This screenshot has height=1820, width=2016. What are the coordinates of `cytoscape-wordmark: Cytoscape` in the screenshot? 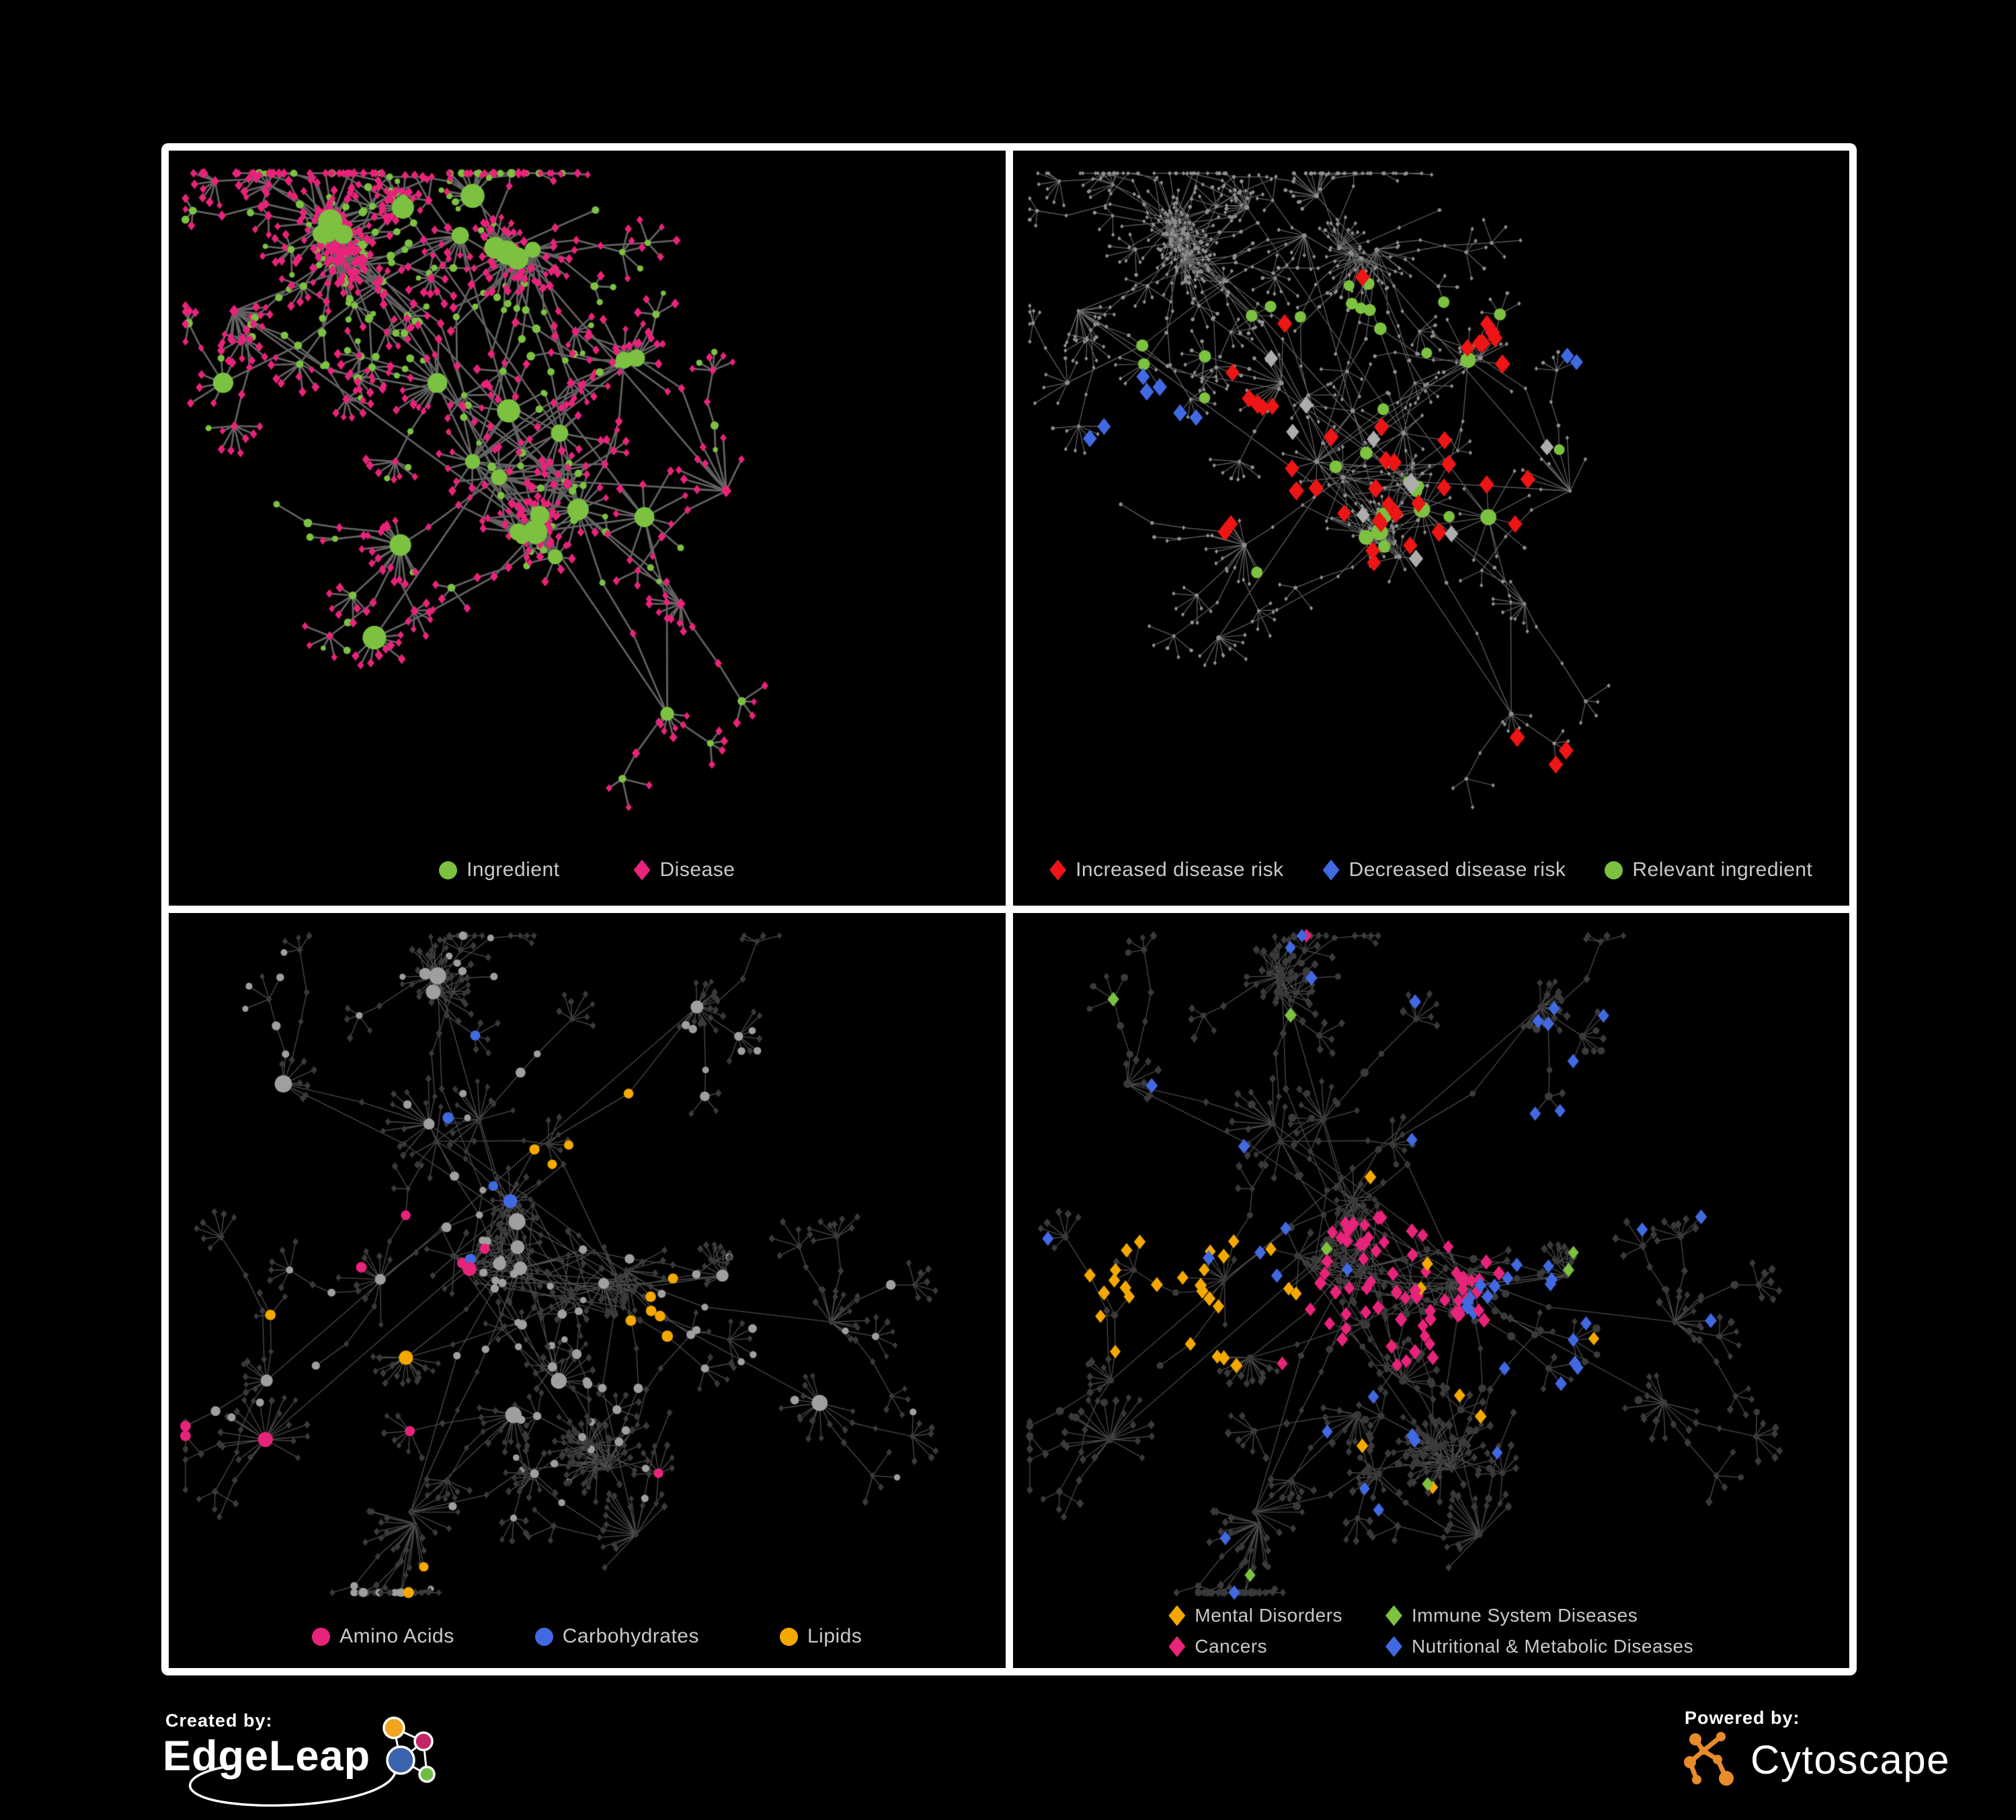 It's located at (1850, 1759).